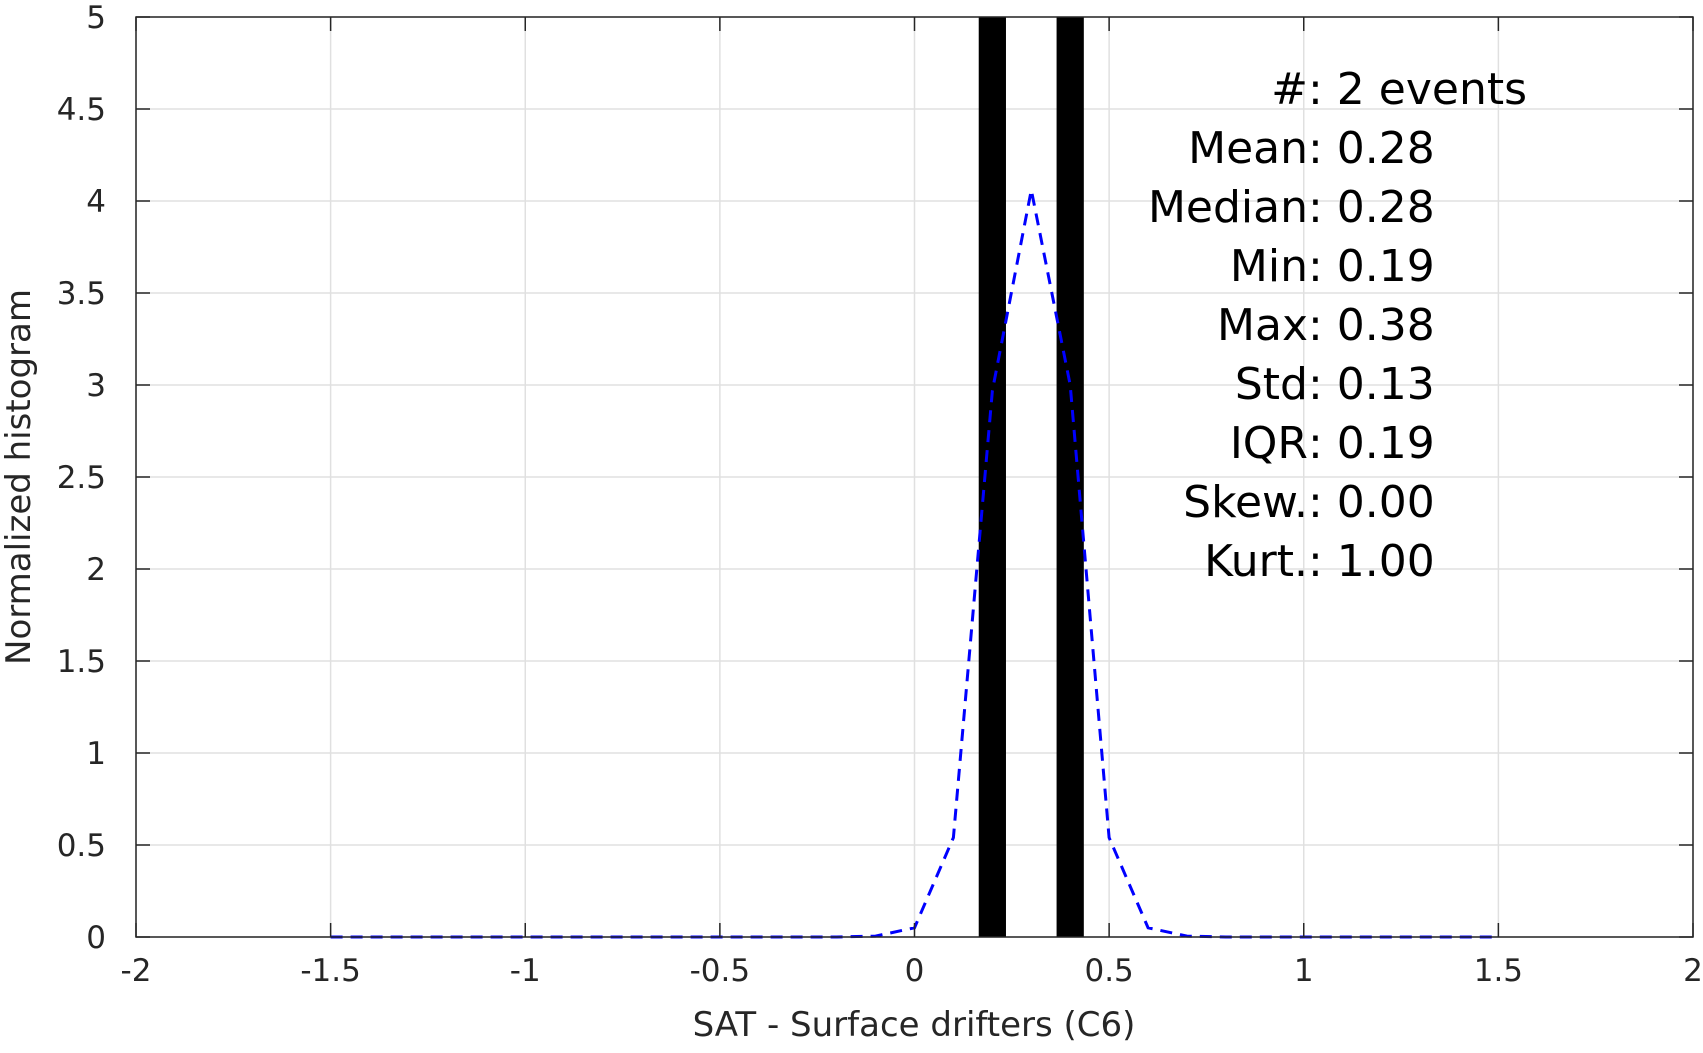  Describe the element at coordinates (1417, 89) in the screenshot. I see `stat-value: : 2 events` at that location.